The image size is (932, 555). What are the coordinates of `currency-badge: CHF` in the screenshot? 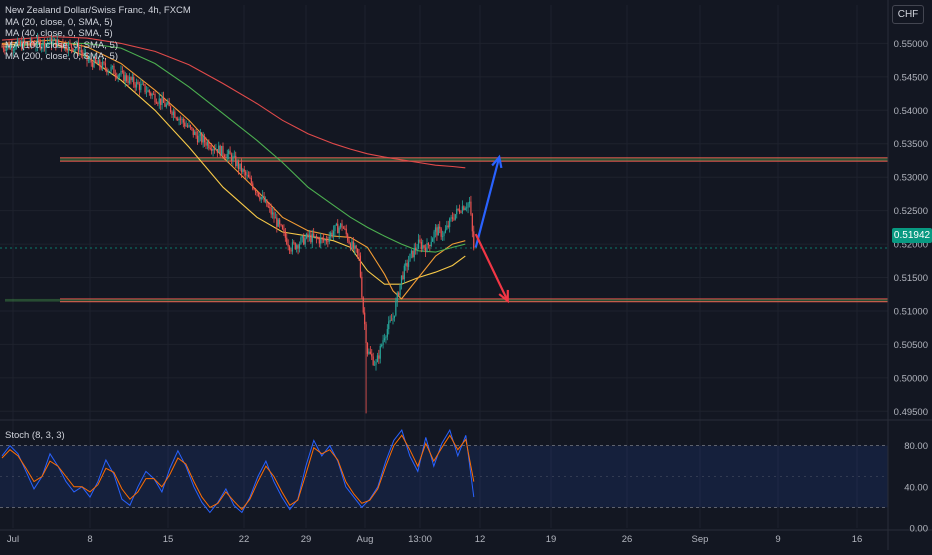 It's located at (908, 14).